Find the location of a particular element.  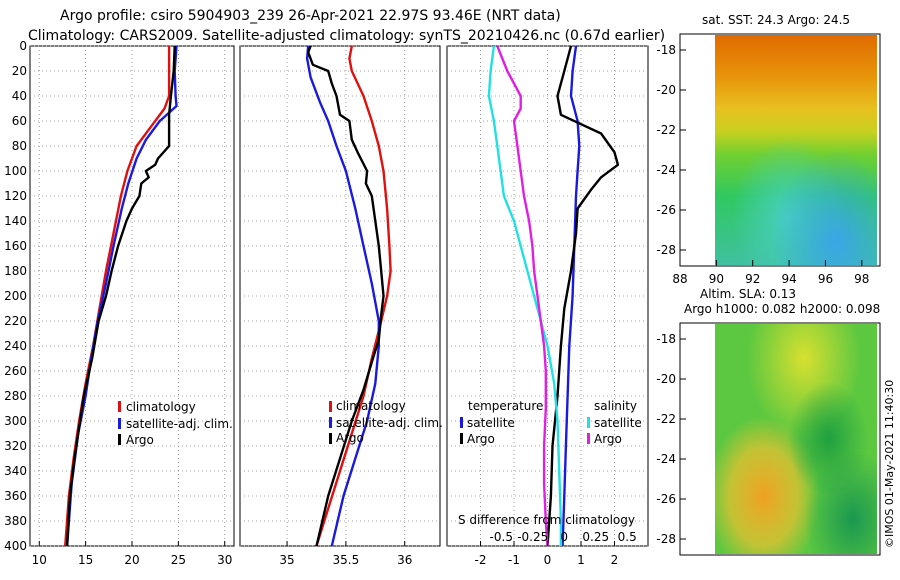

depth-tick-label: 240 is located at coordinates (15, 346).